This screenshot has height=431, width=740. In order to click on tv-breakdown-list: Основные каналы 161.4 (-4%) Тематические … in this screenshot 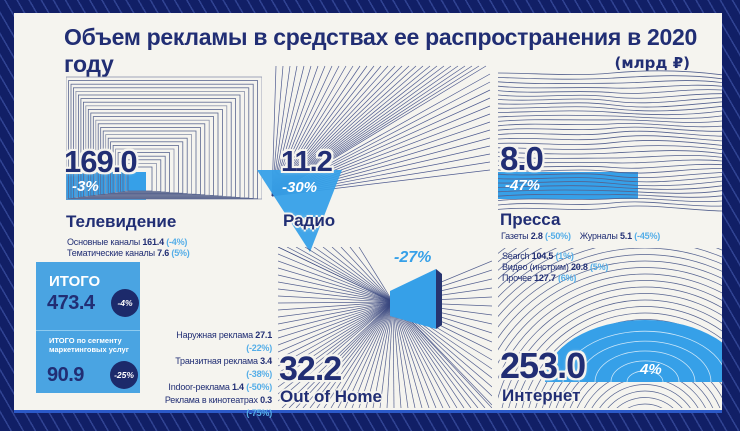, I will do `click(128, 247)`.